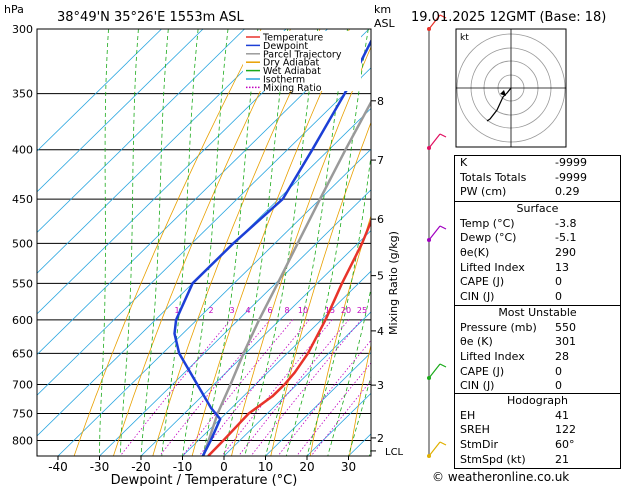  What do you see at coordinates (380, 160) in the screenshot?
I see `km-tick-label: 7` at bounding box center [380, 160].